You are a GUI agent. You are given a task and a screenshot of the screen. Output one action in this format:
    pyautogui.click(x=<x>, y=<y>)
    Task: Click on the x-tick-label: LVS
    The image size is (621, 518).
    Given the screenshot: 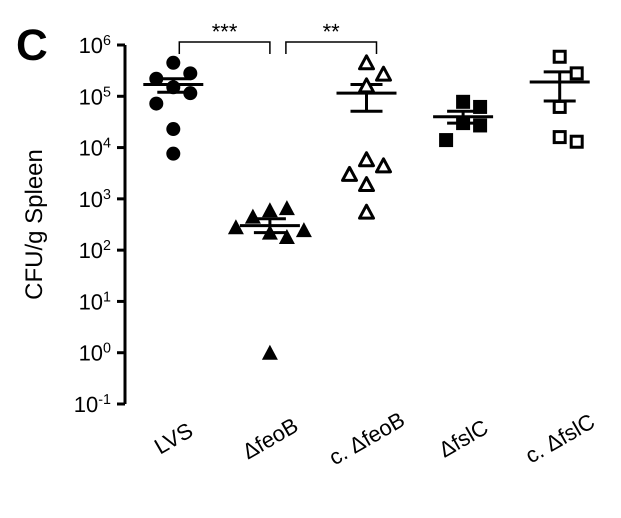 What is the action you would take?
    pyautogui.click(x=174, y=439)
    